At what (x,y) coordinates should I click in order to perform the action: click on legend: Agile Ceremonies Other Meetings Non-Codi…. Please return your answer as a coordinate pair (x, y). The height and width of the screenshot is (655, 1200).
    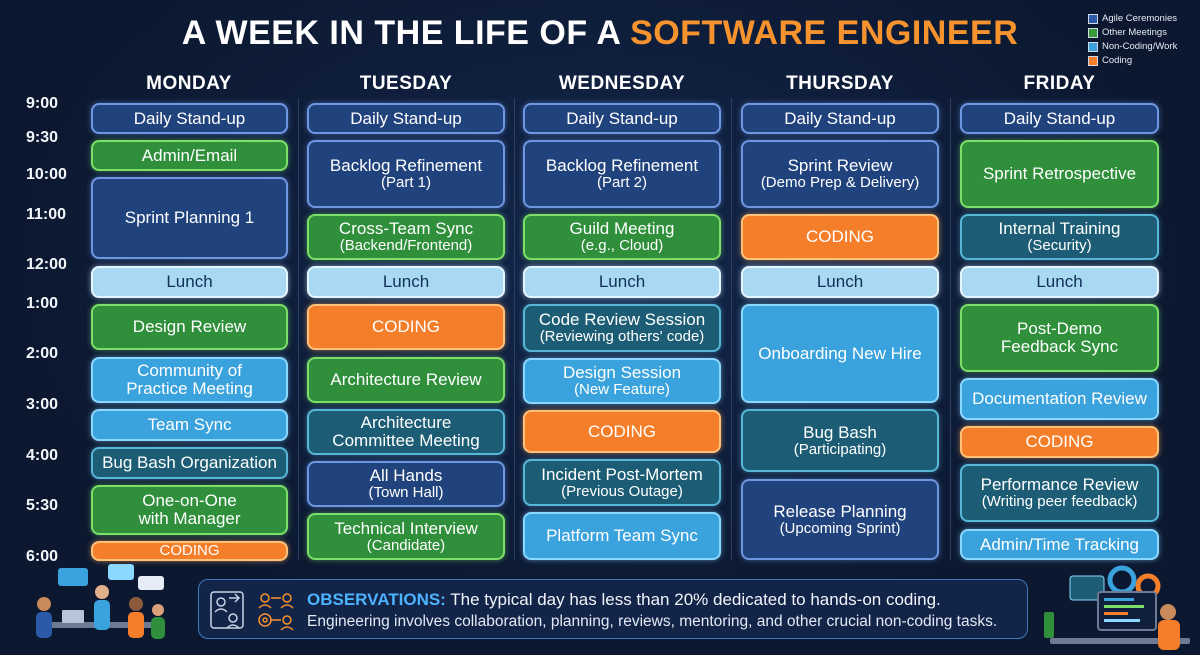
    Looking at the image, I should click on (1132, 40).